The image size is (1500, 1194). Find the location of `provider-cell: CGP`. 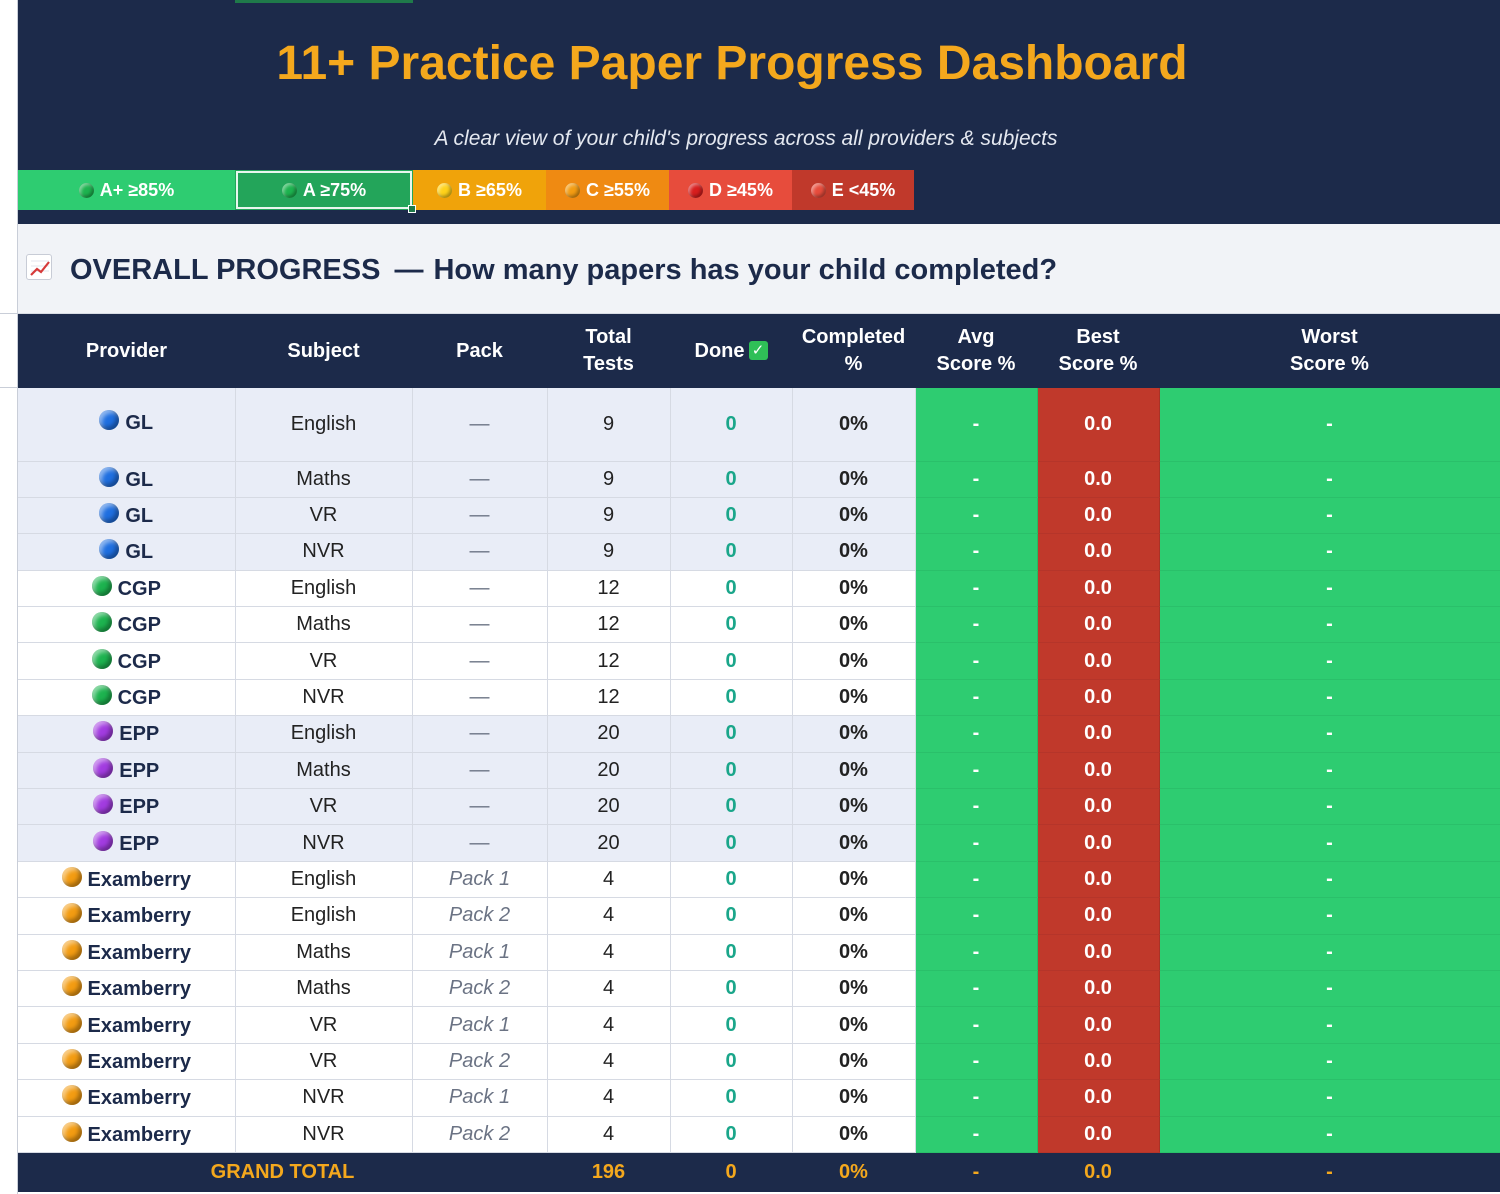

provider-cell: CGP is located at coordinates (127, 589).